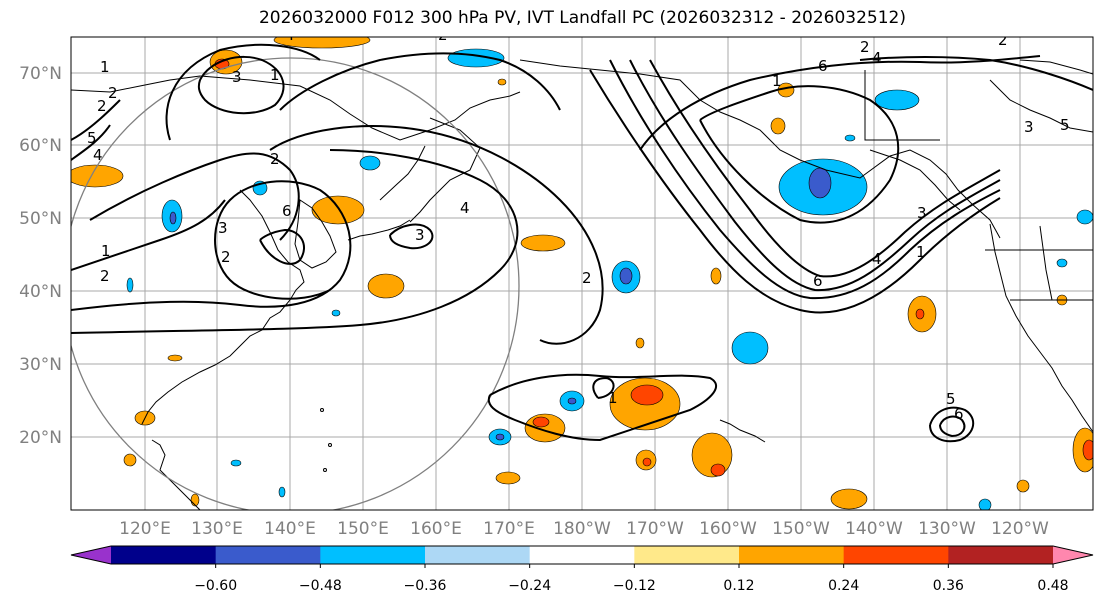  I want to click on longitude-tick-label: 180°W, so click(582, 529).